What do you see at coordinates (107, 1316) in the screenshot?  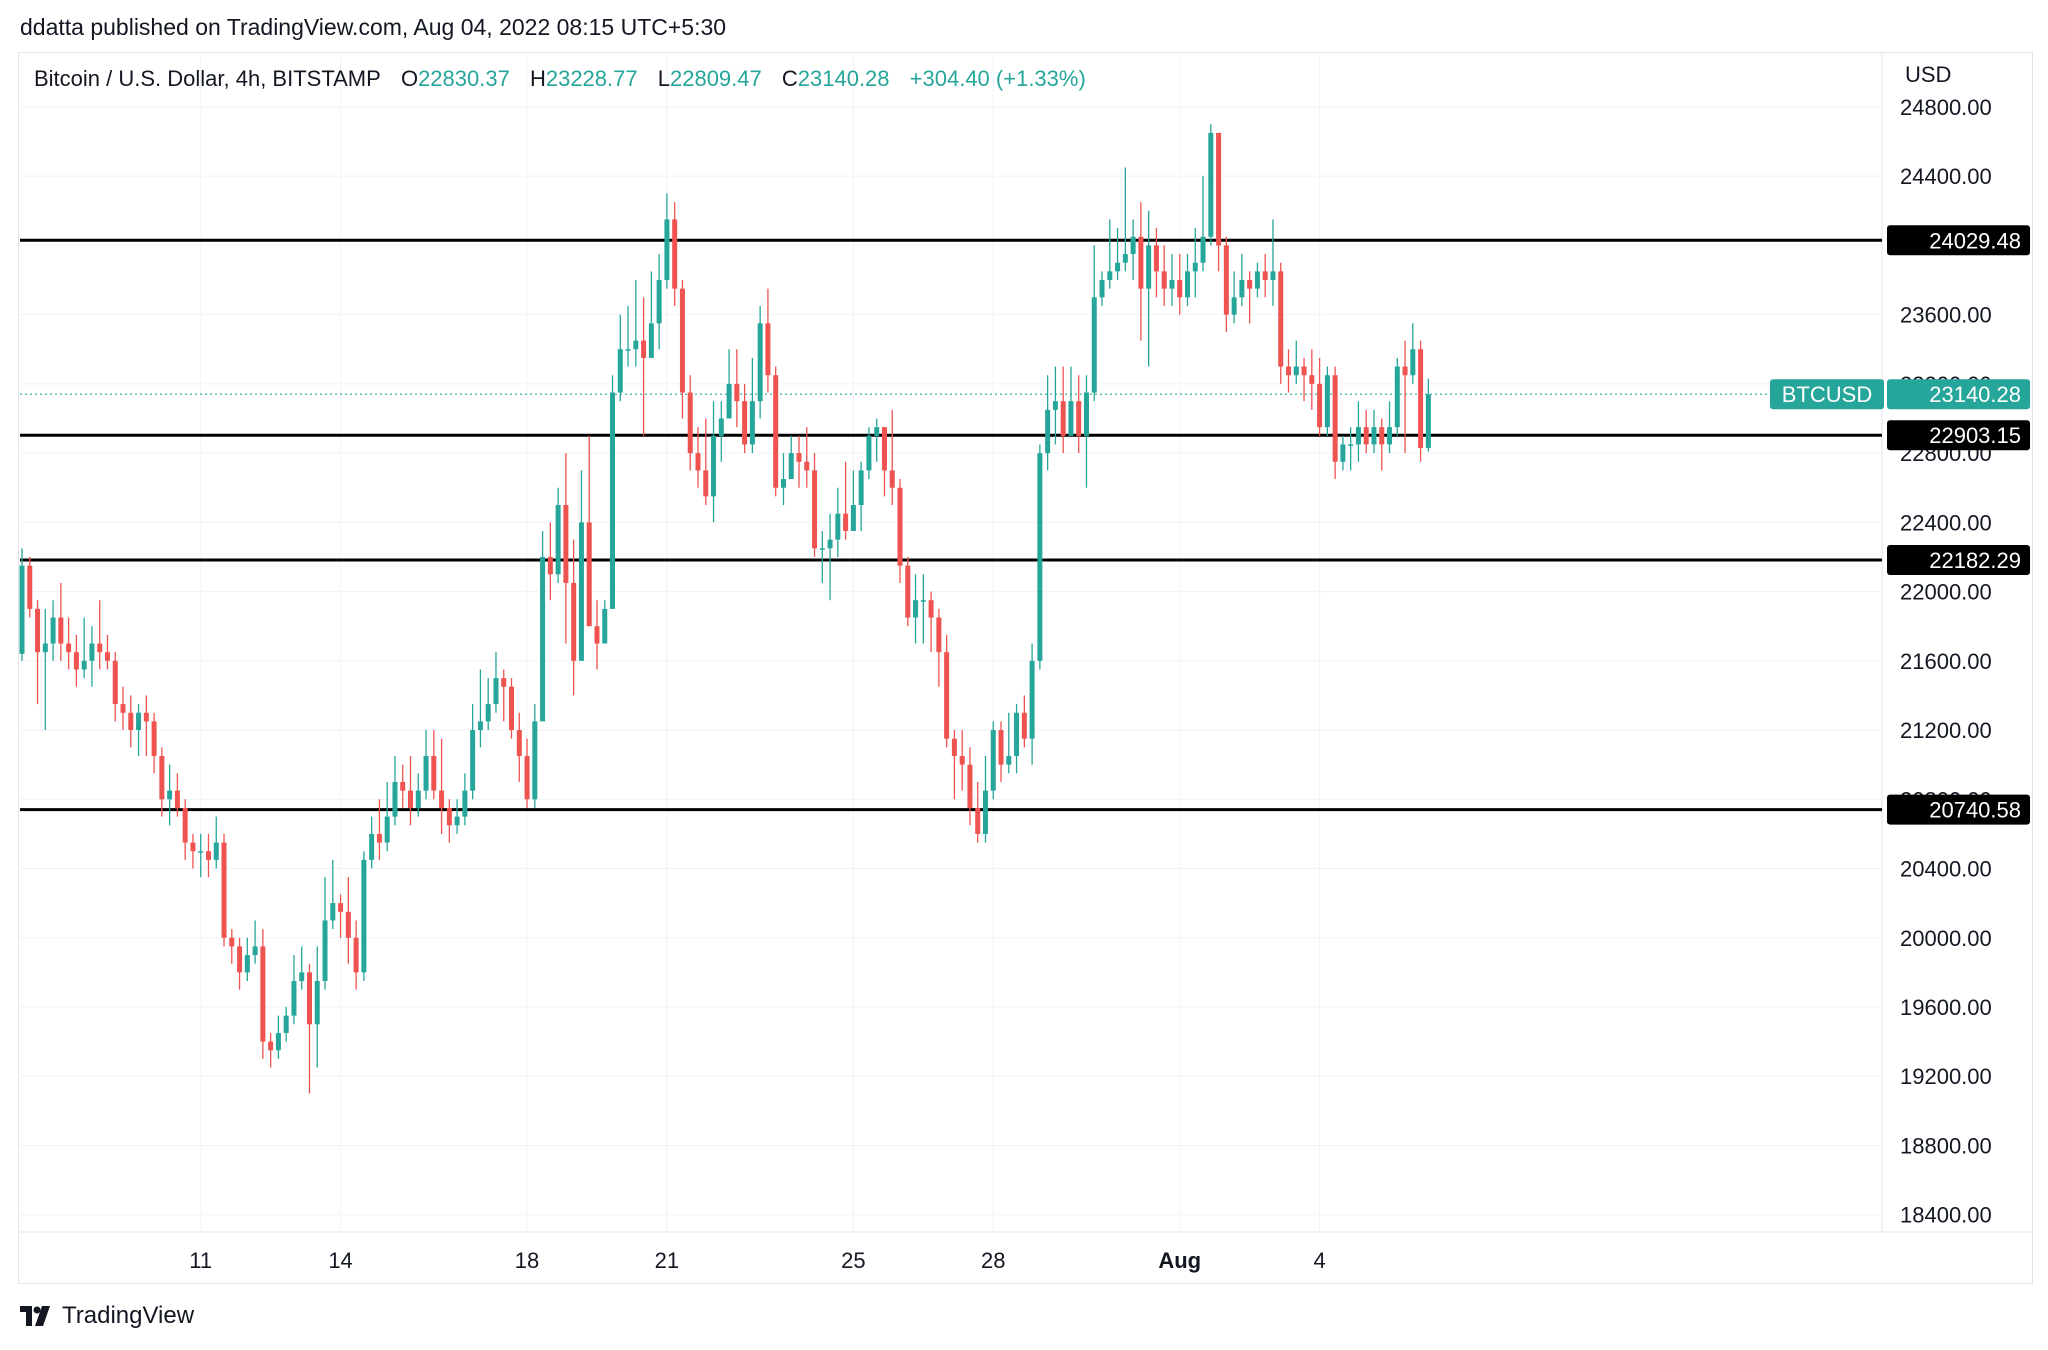 I see `tradingview-logo: TradingView` at bounding box center [107, 1316].